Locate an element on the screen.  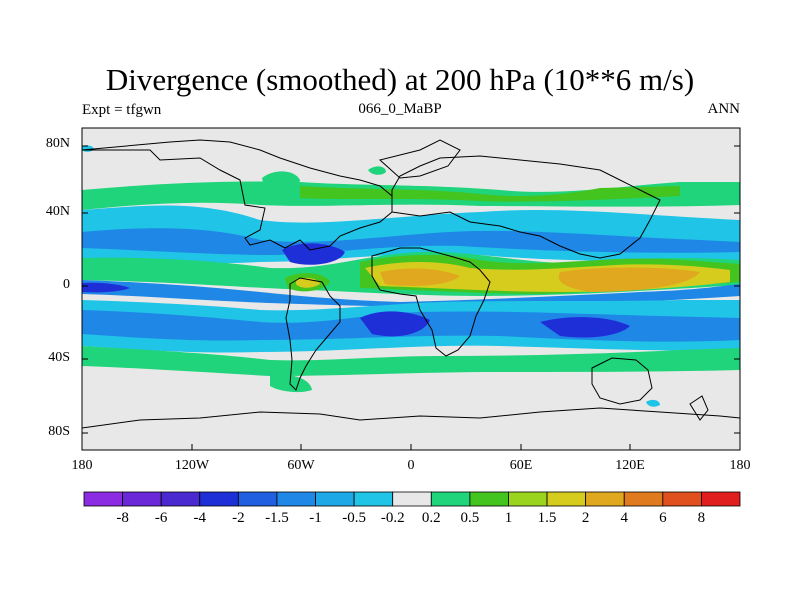
lon-label: 120W is located at coordinates (192, 465).